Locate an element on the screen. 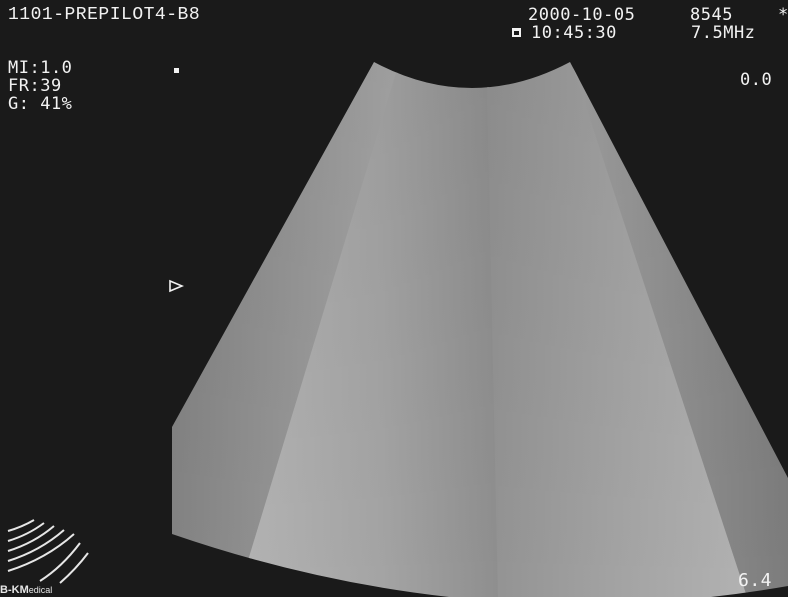 The height and width of the screenshot is (597, 788). orientation-dot is located at coordinates (176, 70).